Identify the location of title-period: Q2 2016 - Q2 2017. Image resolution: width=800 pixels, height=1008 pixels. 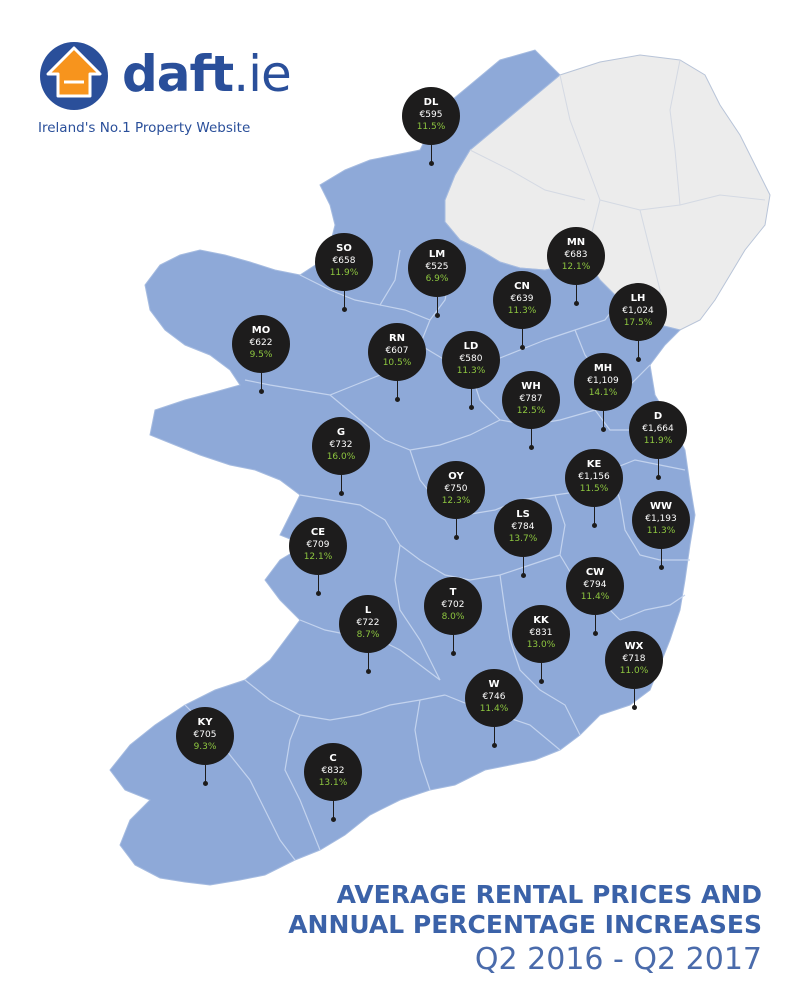
(618, 959).